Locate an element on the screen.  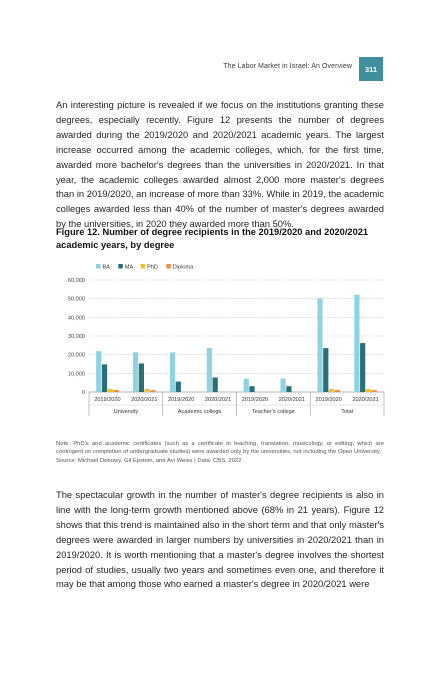
y-tick-label: 60,000 is located at coordinates (76, 281).